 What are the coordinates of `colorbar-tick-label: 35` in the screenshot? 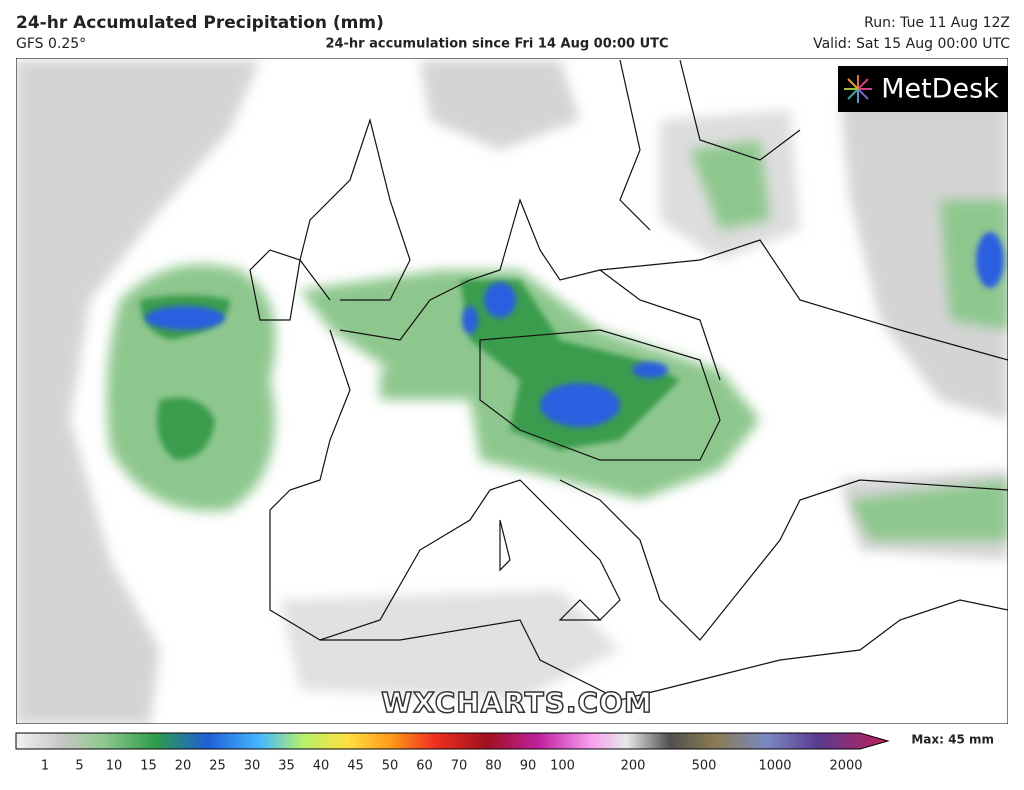 It's located at (286, 766).